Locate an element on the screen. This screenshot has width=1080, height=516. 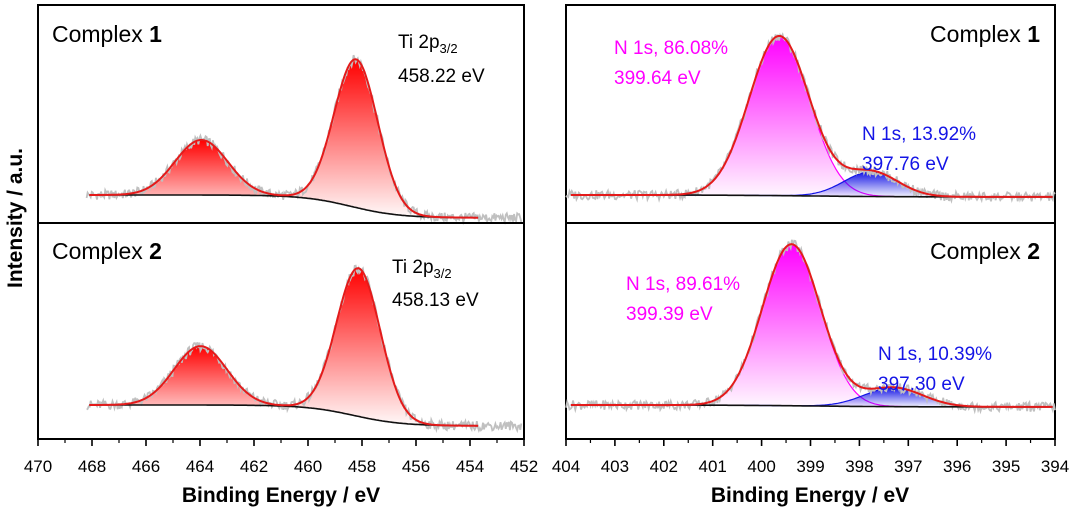
x-tick-label: 470 is located at coordinates (38, 466).